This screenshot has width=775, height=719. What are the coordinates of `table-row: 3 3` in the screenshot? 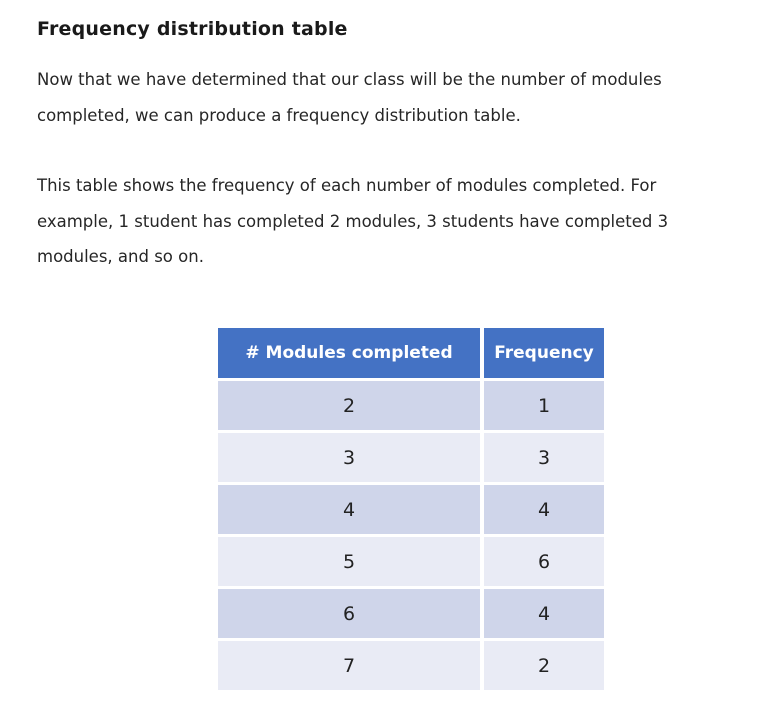 It's located at (411, 457).